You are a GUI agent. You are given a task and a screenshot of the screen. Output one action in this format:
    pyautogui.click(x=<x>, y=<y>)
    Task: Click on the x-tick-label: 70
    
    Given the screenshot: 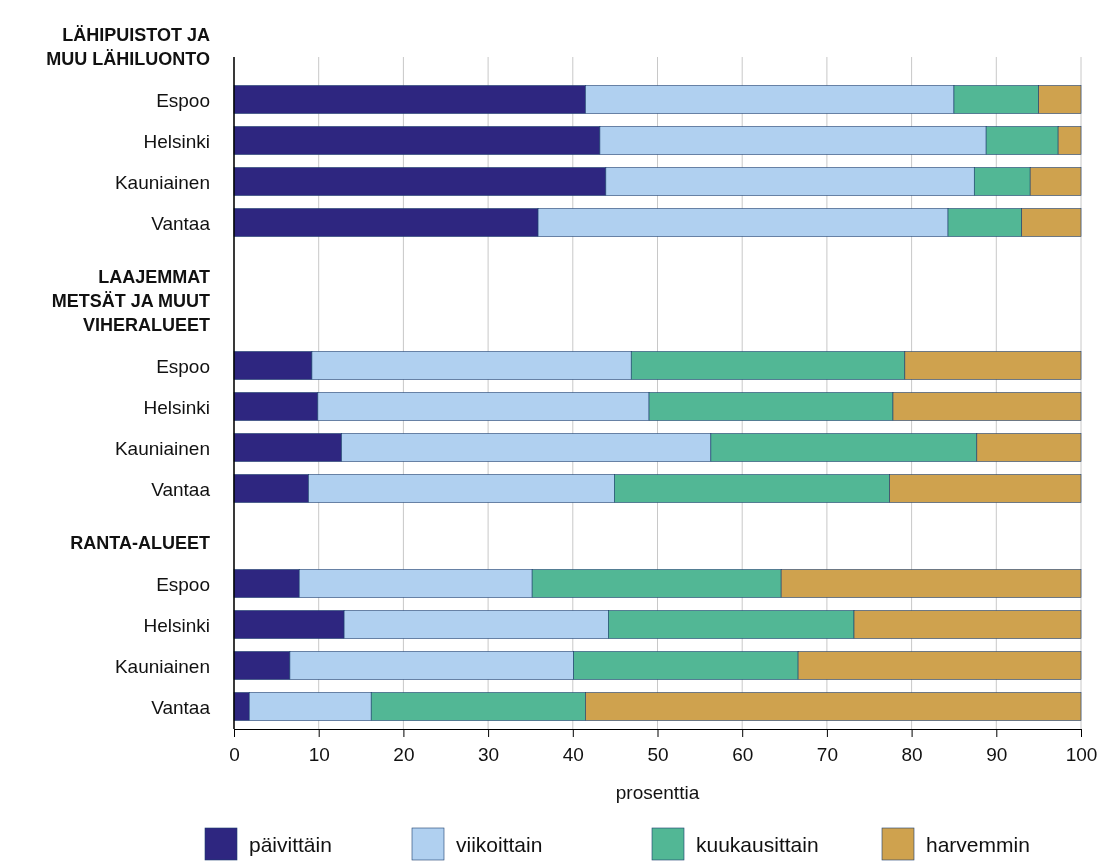 What is the action you would take?
    pyautogui.click(x=827, y=754)
    